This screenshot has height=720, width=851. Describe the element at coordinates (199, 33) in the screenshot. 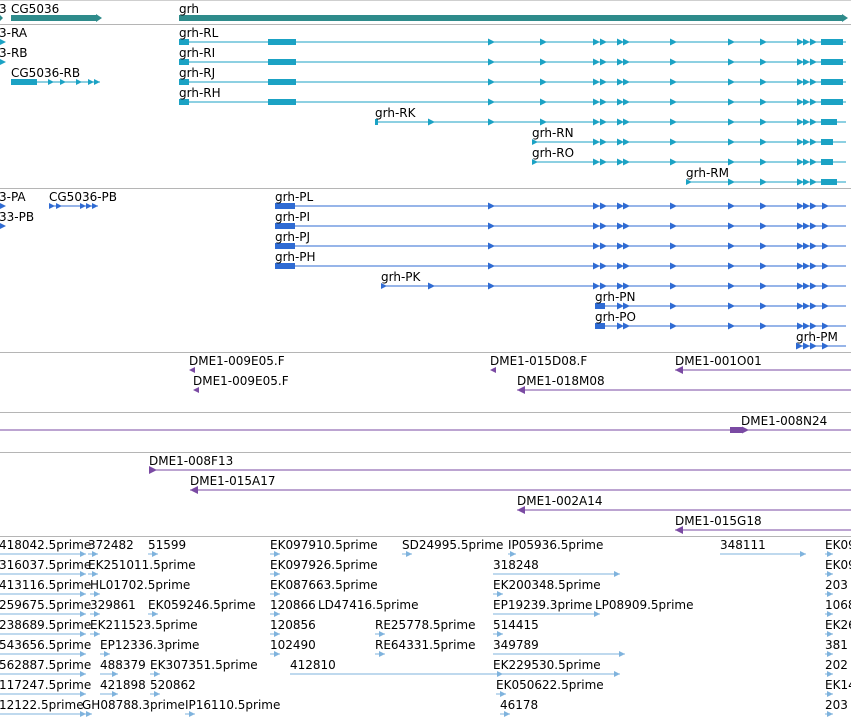

I see `transcript-label: grh-RL` at that location.